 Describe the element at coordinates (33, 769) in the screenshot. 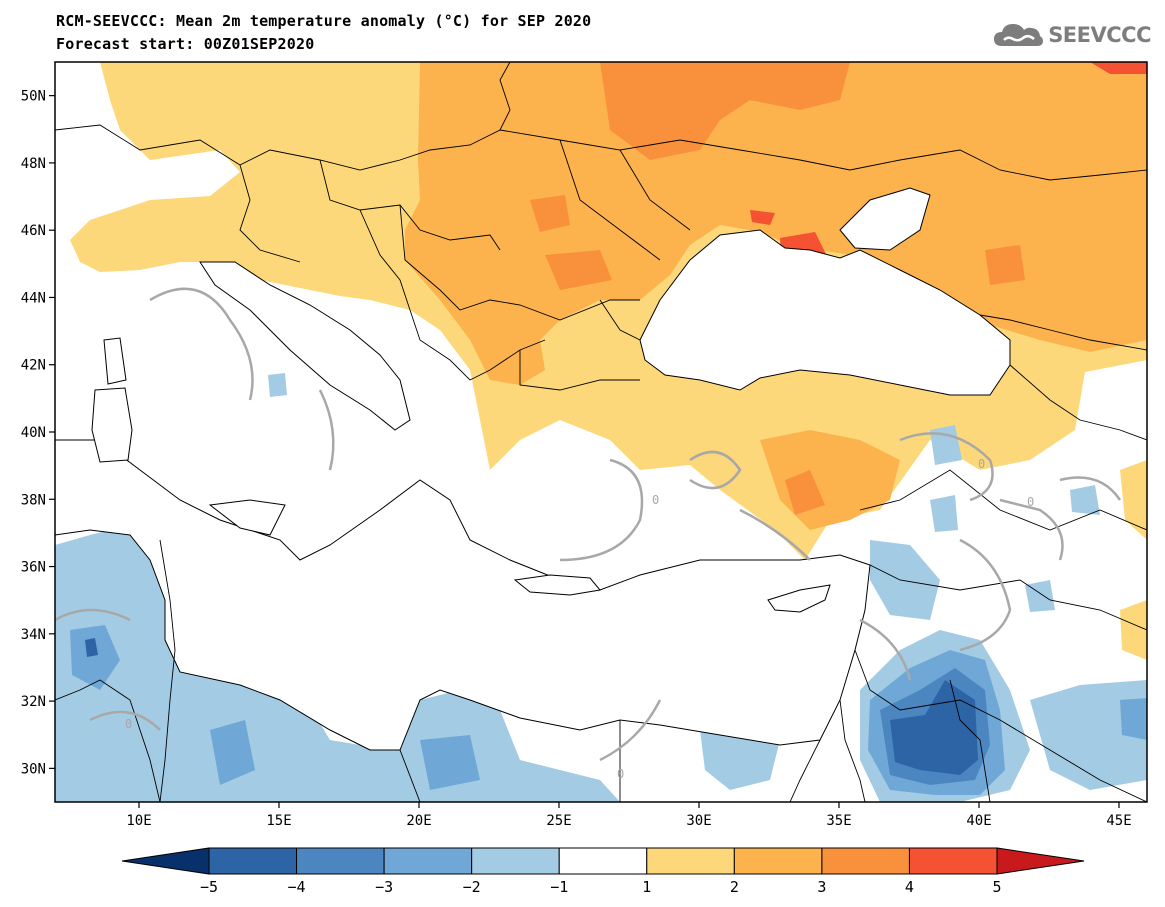

I see `lat-tick-label: 30N` at that location.